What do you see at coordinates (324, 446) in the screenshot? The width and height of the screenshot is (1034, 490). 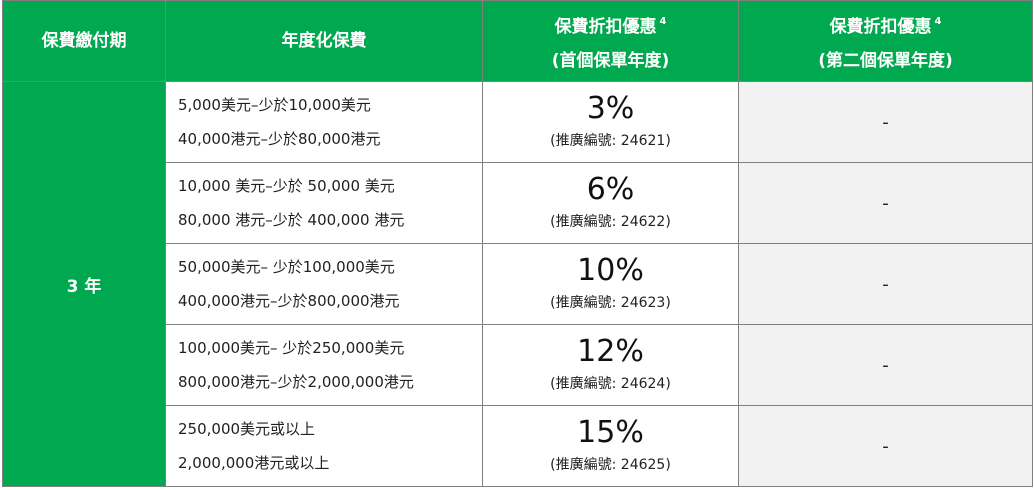 I see `premium-cell: 250,000美元或以上 2,000,000港元或以上` at bounding box center [324, 446].